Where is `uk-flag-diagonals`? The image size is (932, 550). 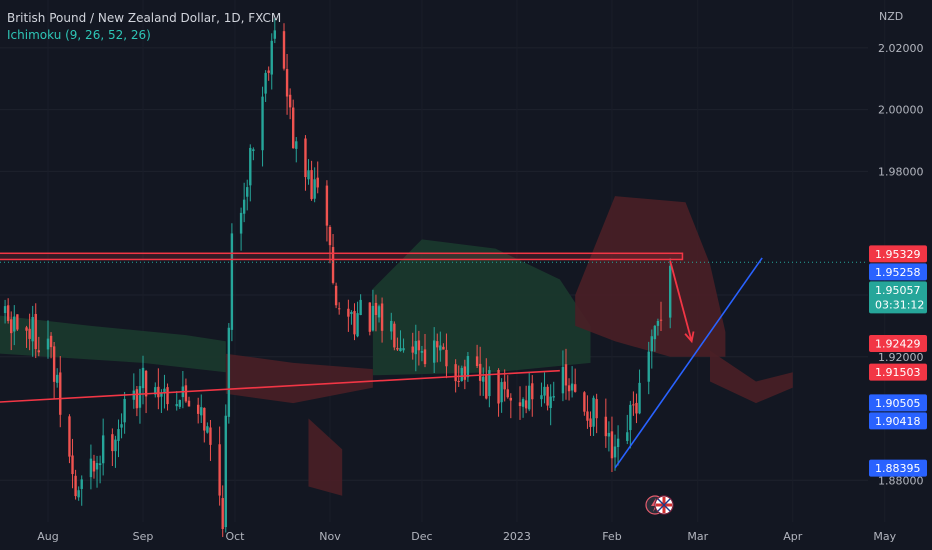 uk-flag-diagonals is located at coordinates (664, 505).